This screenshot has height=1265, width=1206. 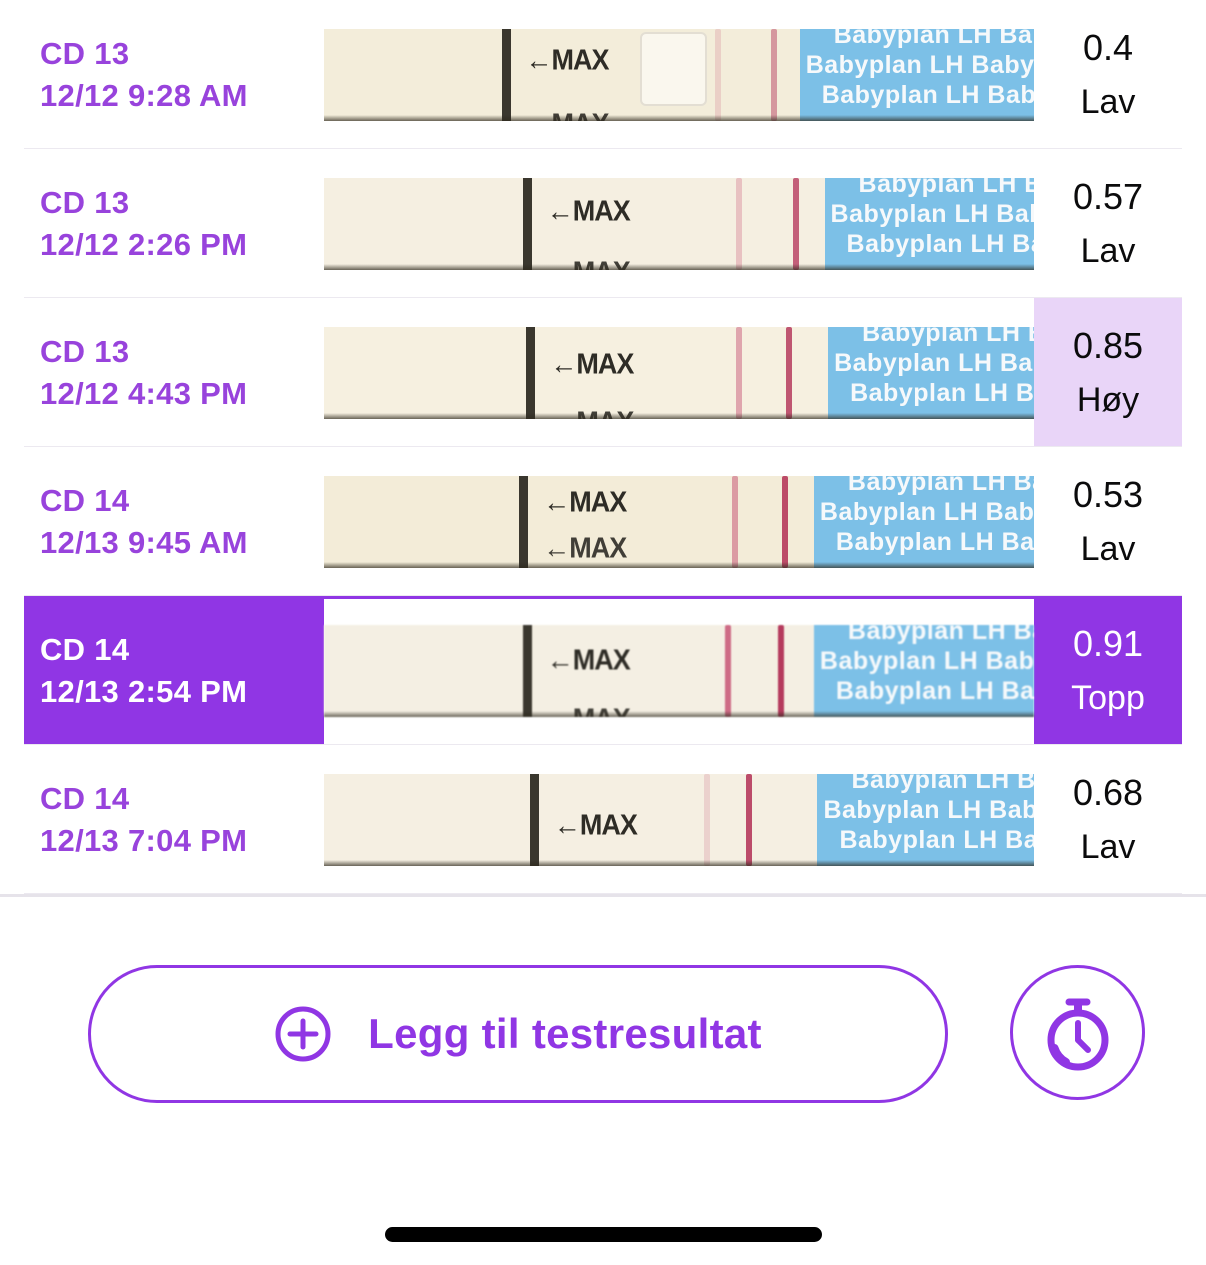 I want to click on result-value-cell: 0.85 Høy, so click(x=1108, y=372).